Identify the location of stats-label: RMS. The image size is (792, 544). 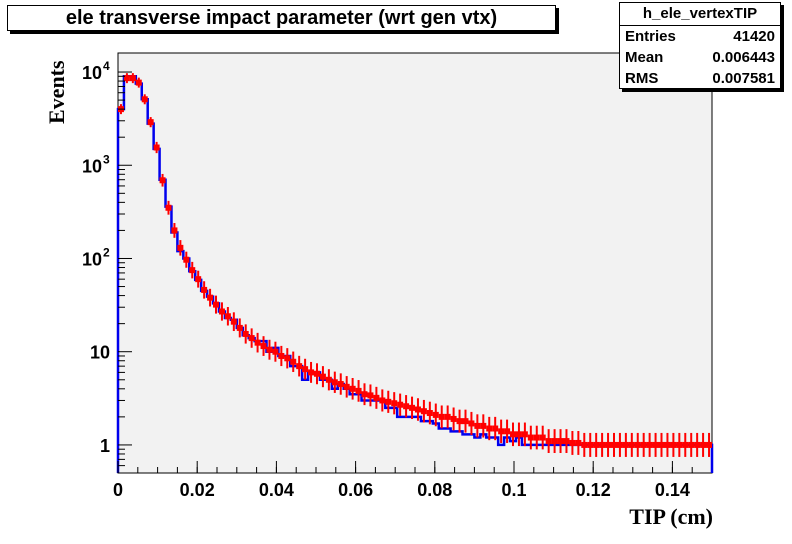
(642, 78).